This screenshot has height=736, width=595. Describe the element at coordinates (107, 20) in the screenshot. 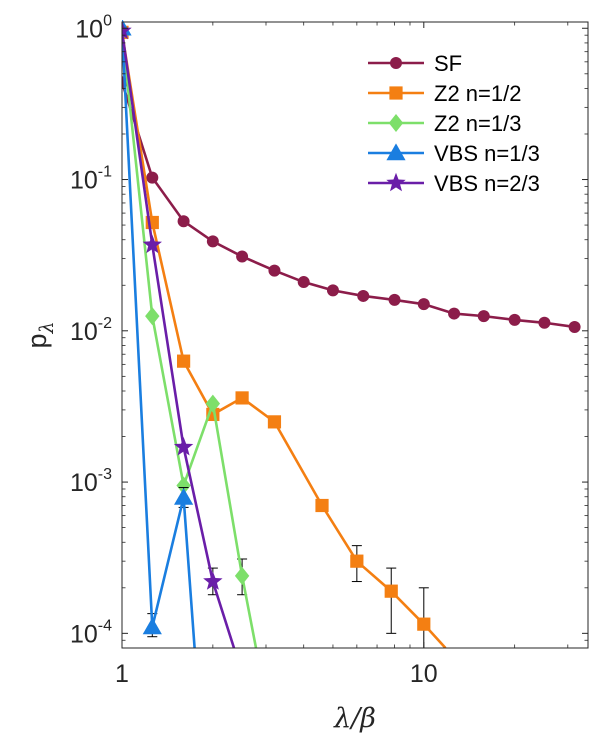

I see `y-tick-exponent: 0` at that location.